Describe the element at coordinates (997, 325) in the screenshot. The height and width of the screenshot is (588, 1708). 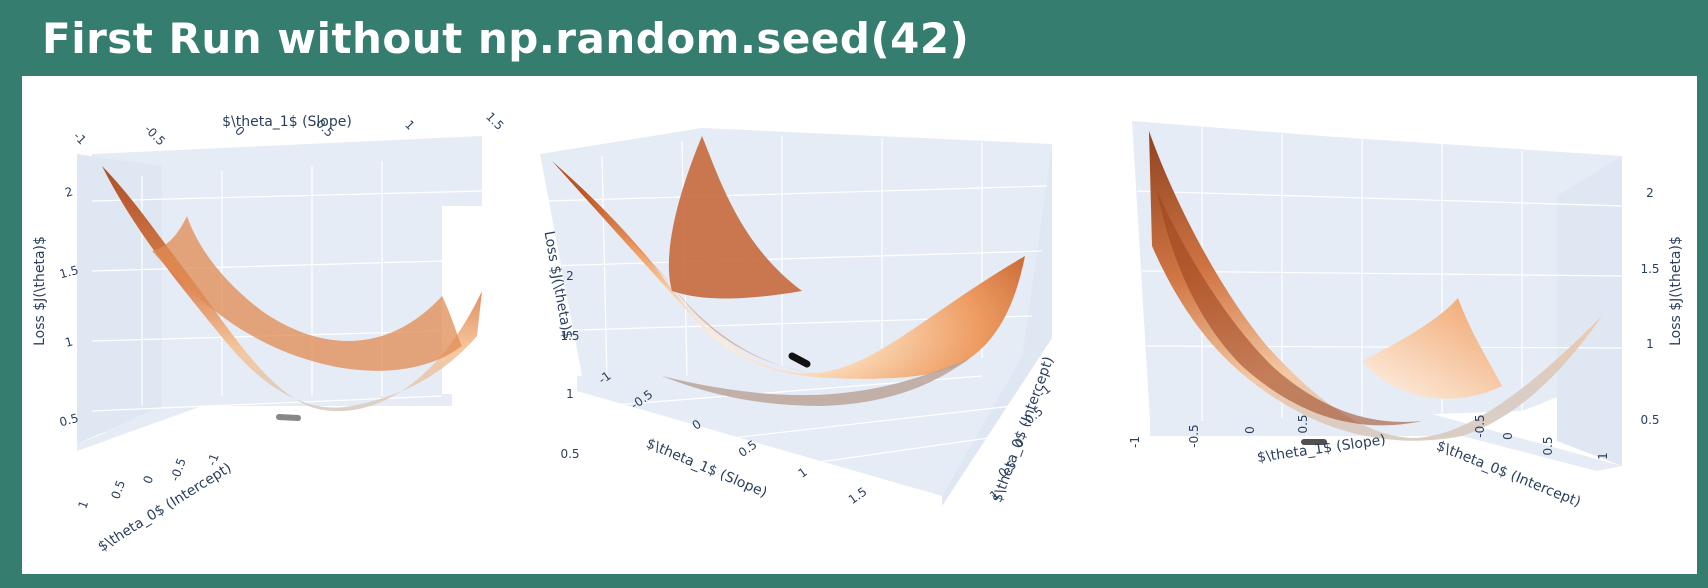
I see `chart-2-side-pane` at that location.